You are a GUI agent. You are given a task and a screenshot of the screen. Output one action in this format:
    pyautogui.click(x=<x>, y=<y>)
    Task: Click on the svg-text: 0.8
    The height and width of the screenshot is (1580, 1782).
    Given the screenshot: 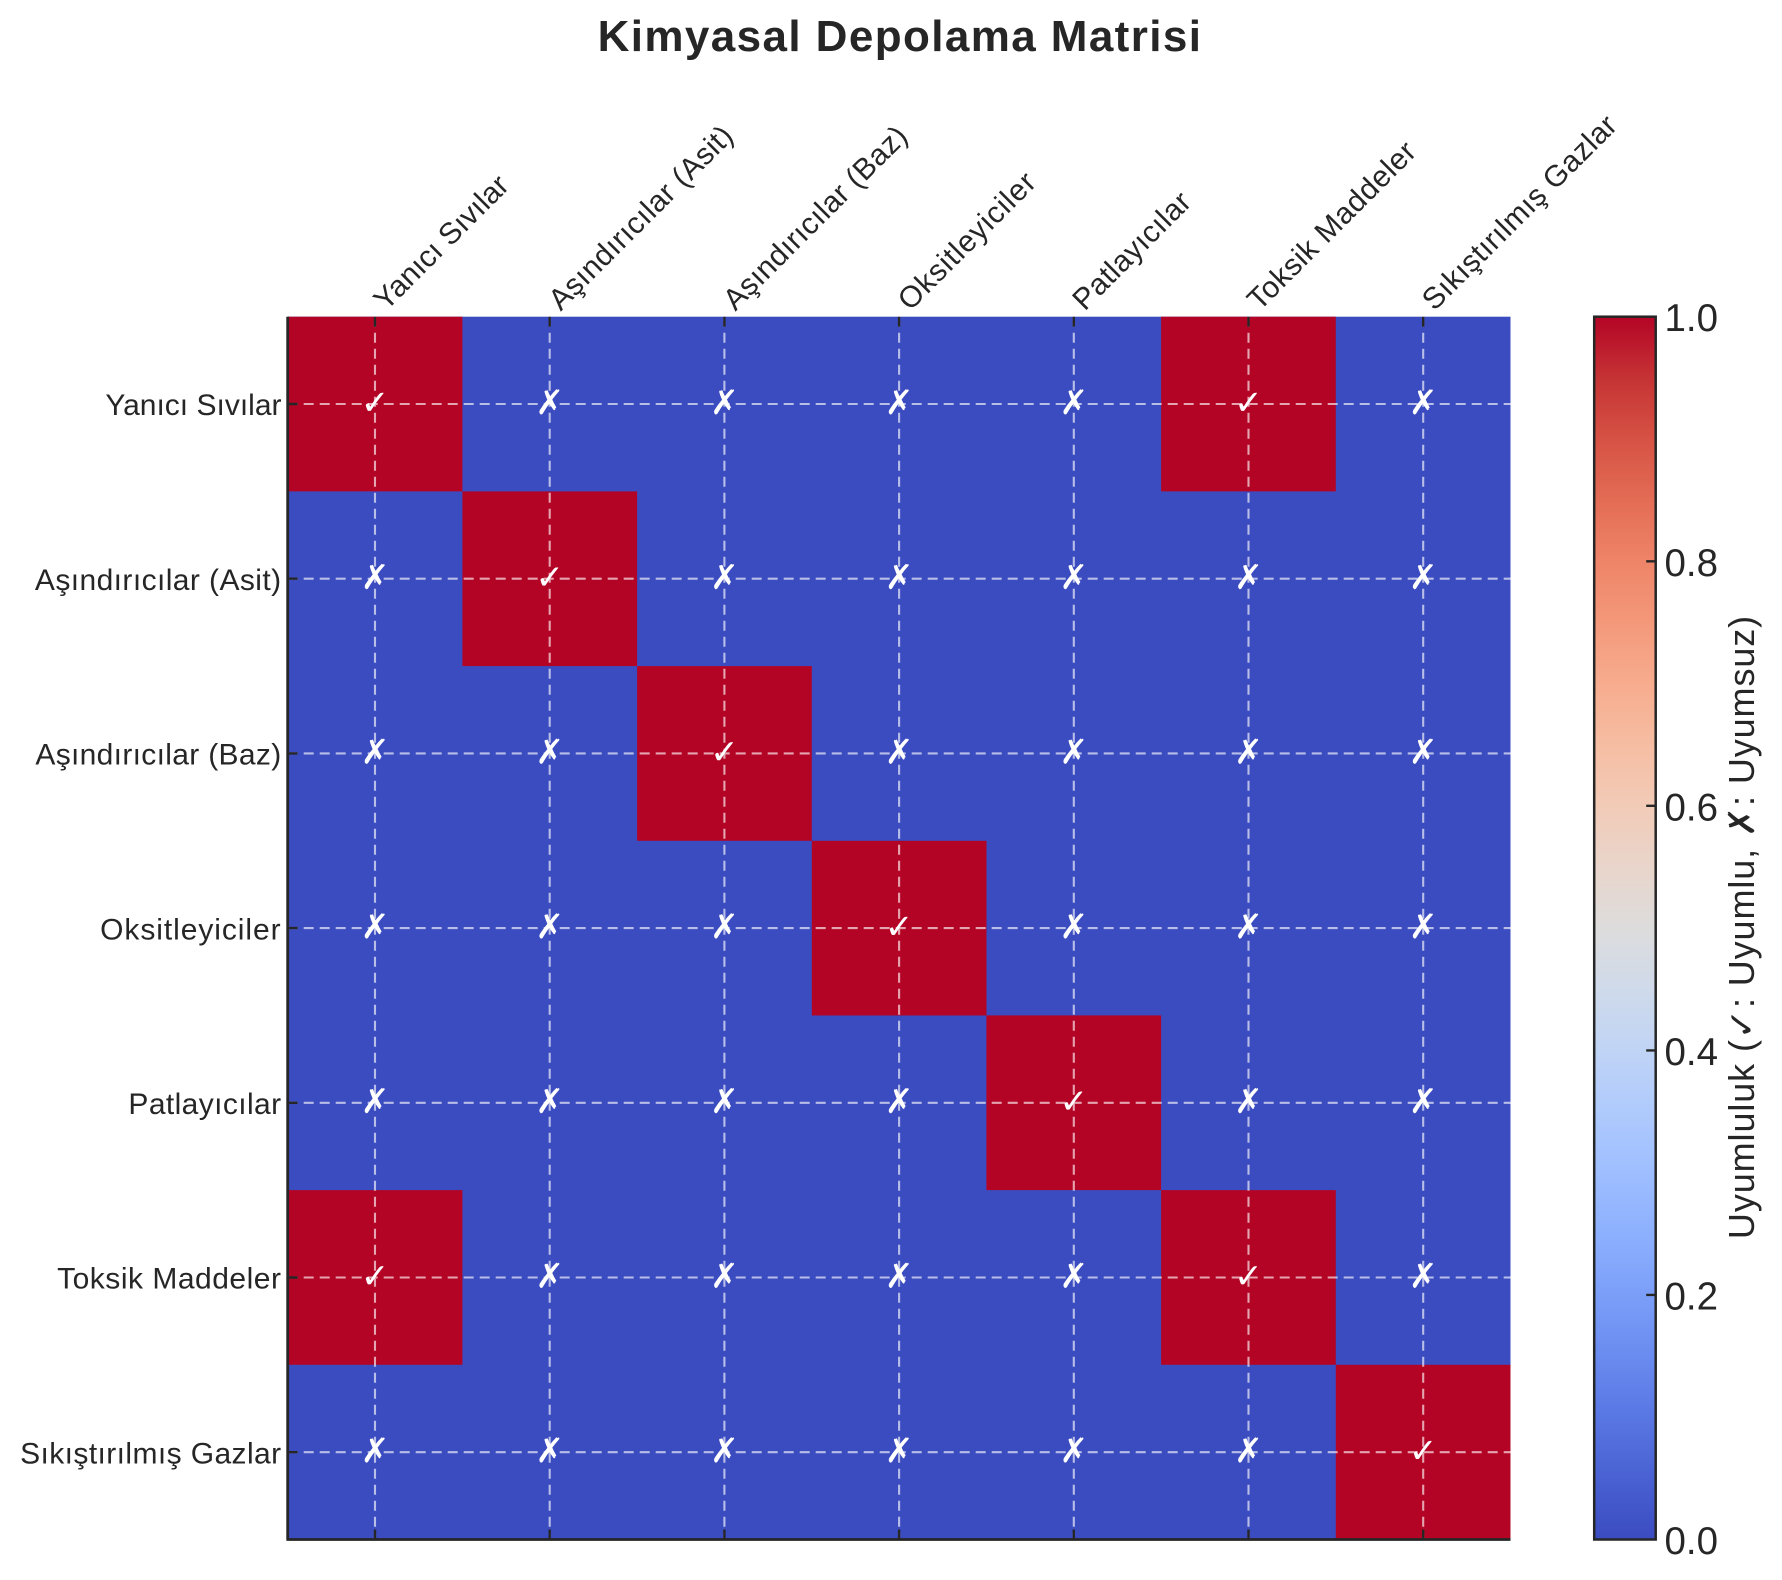 What is the action you would take?
    pyautogui.click(x=1692, y=563)
    